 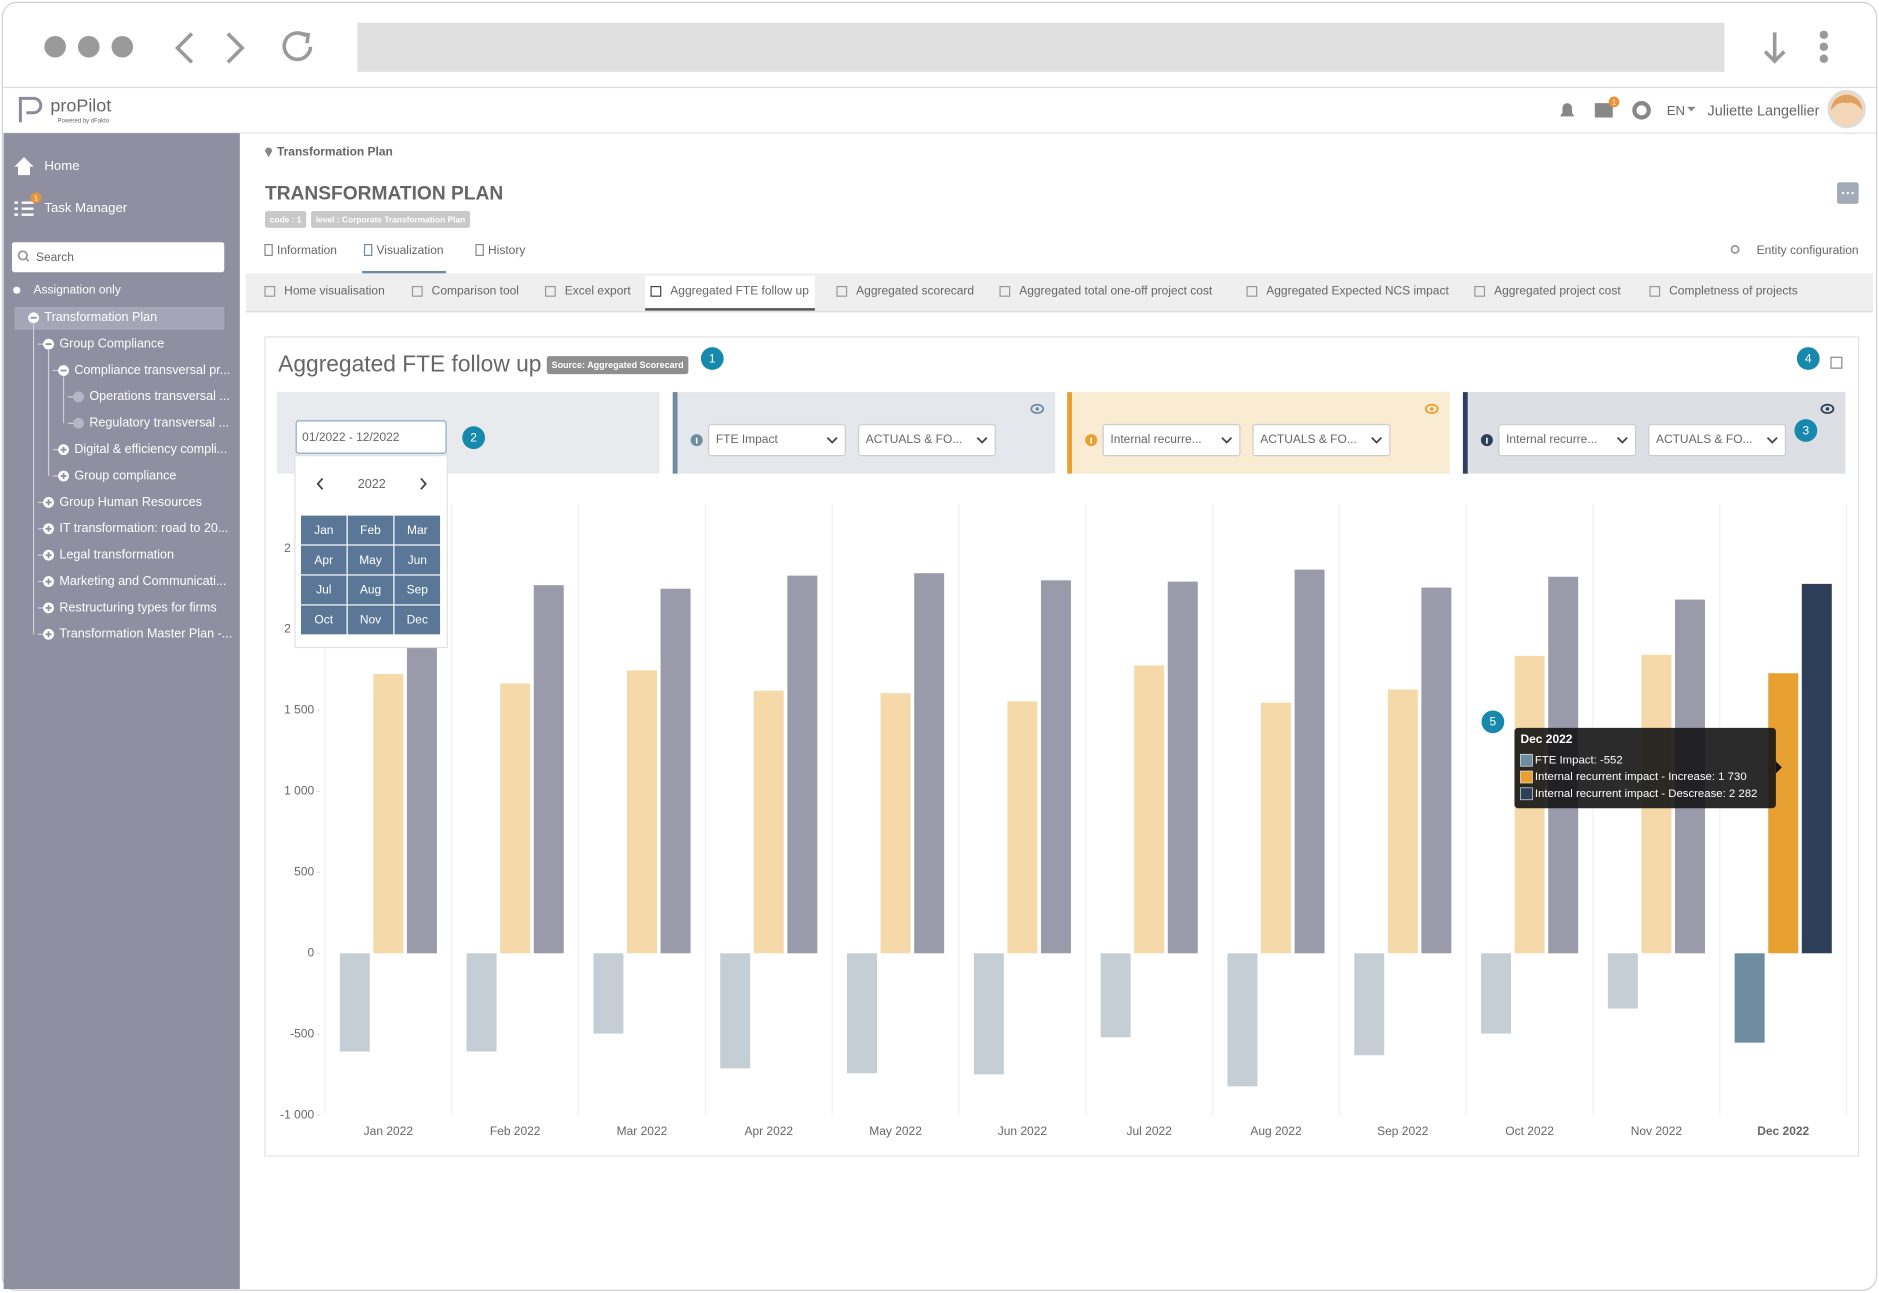 What do you see at coordinates (125, 475) in the screenshot?
I see `tree-label: Group compliance` at bounding box center [125, 475].